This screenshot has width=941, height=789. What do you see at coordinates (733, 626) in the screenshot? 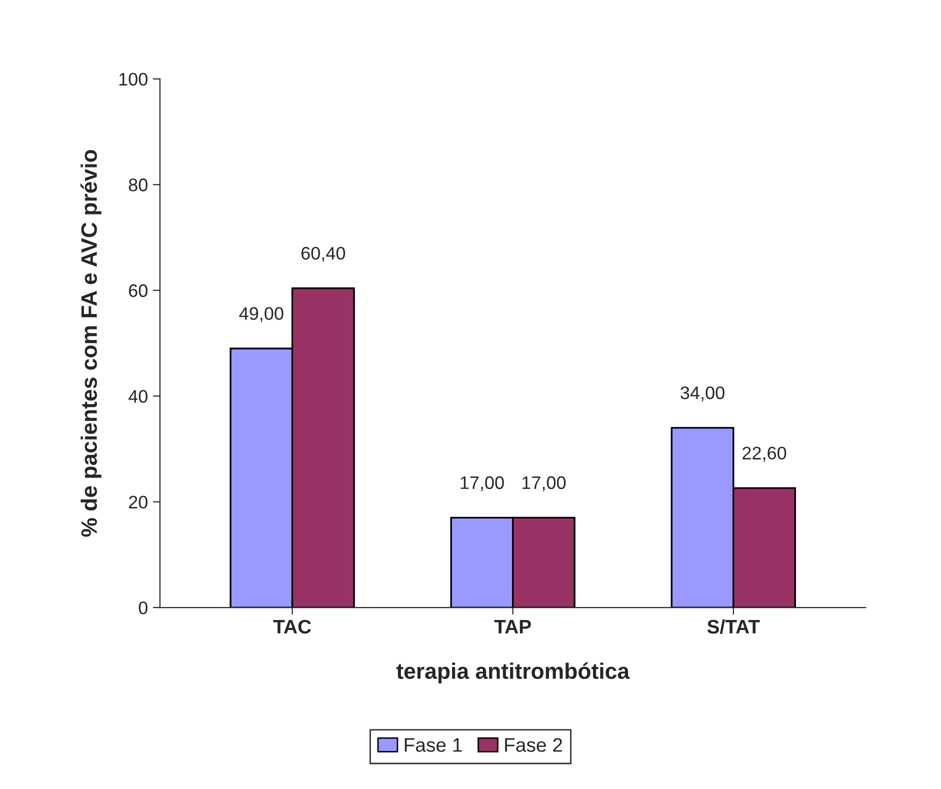
I see `x-tick-label: S/TAT` at bounding box center [733, 626].